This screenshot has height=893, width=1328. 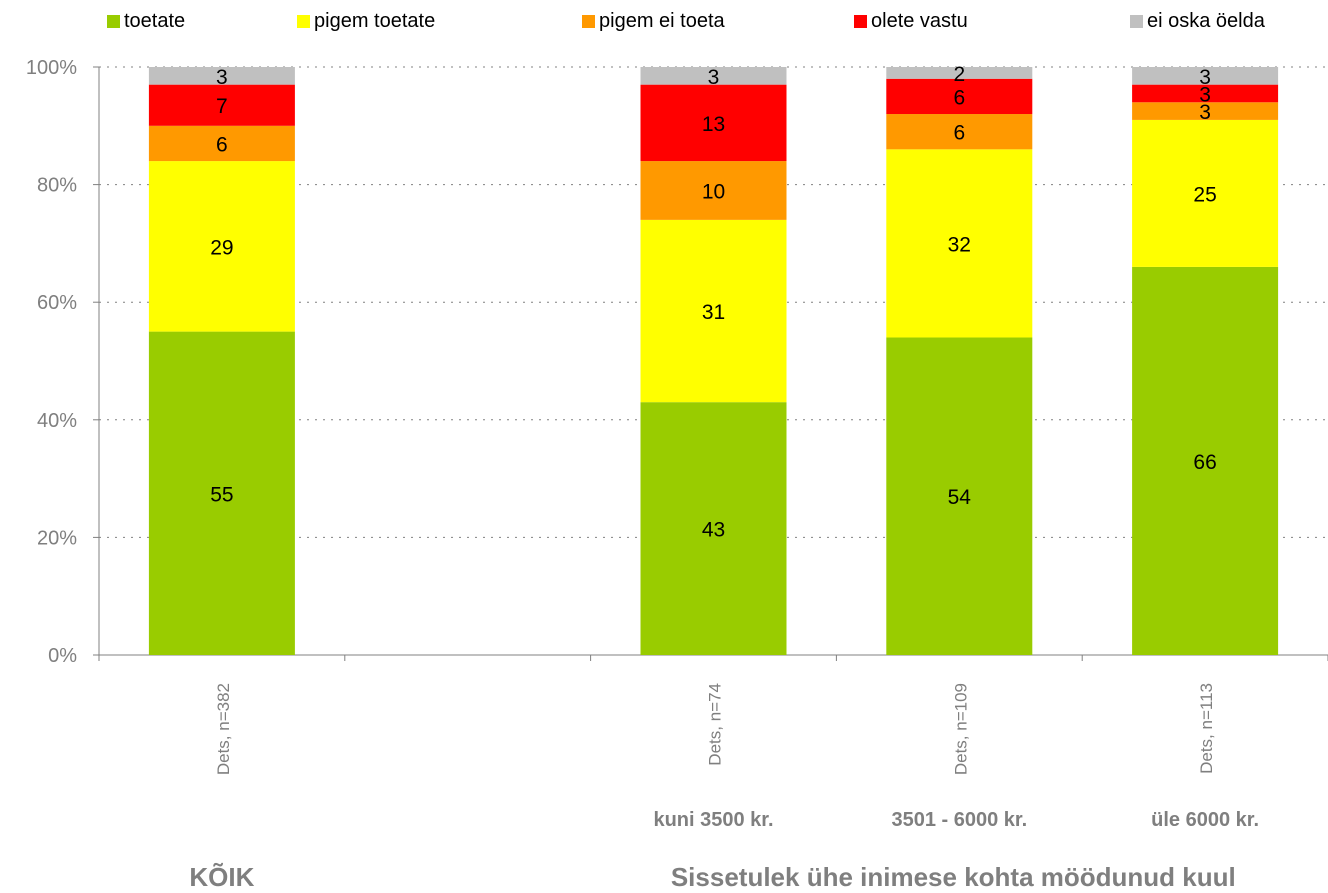 What do you see at coordinates (1206, 728) in the screenshot?
I see `x-category-label: Dets, n=113` at bounding box center [1206, 728].